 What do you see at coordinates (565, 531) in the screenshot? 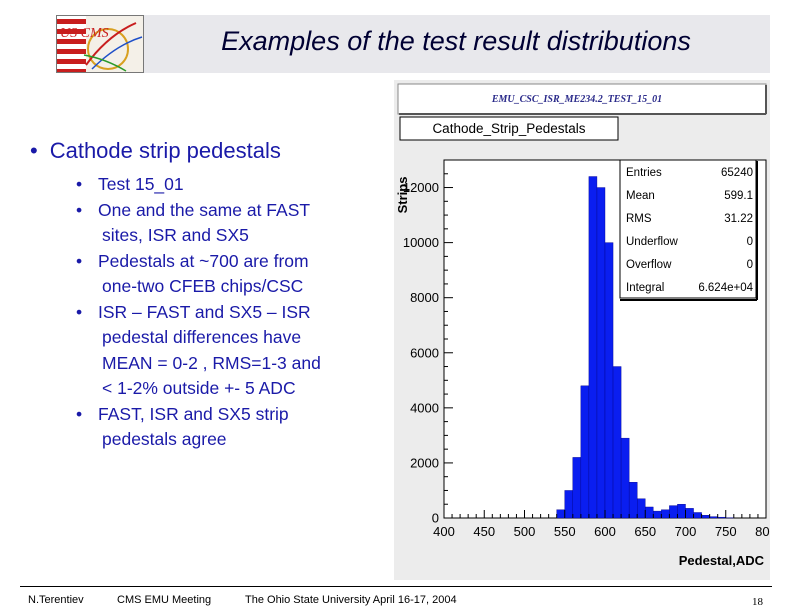
I see `x-tick-label: 550` at bounding box center [565, 531].